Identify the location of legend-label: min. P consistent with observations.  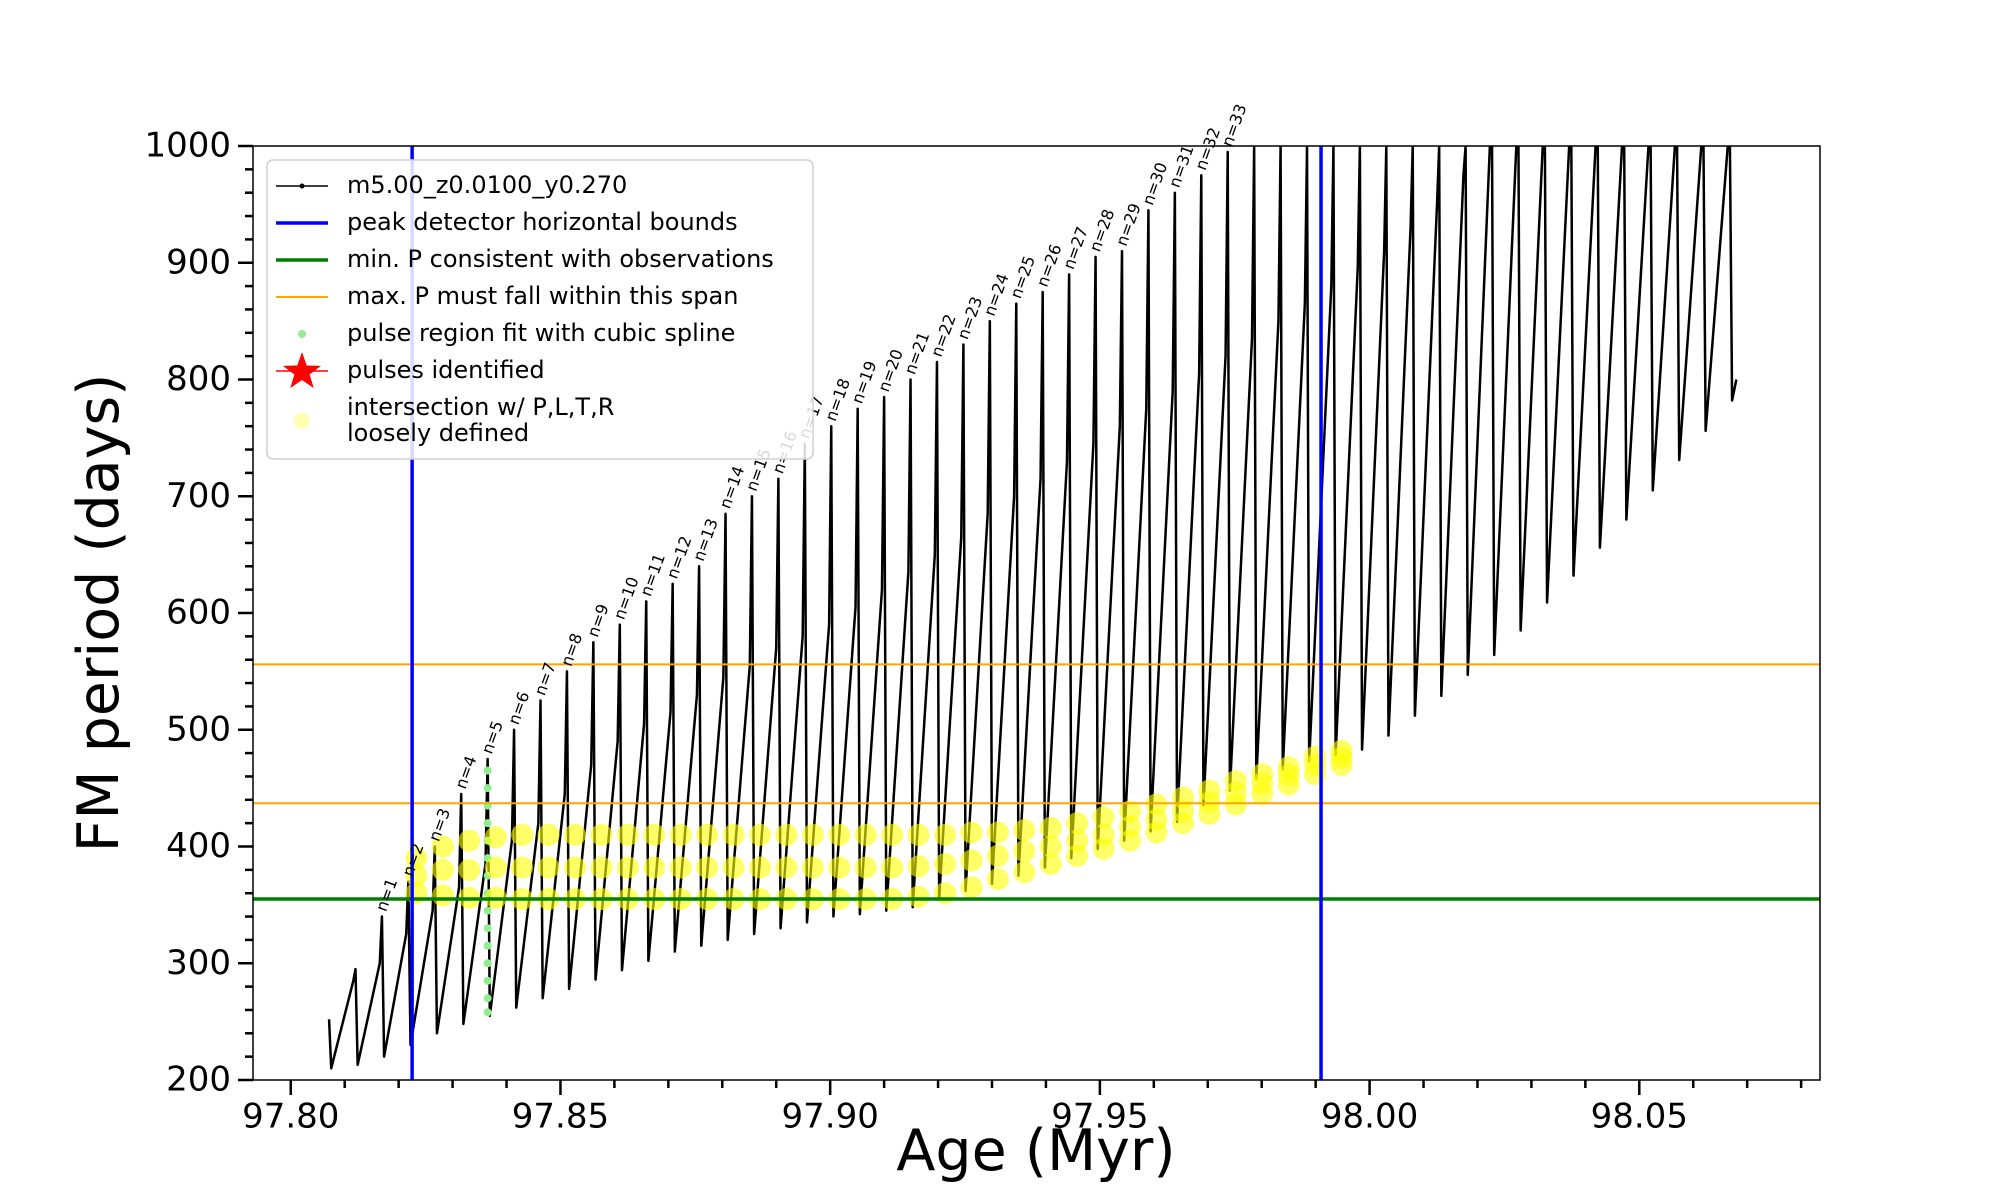
(560, 259).